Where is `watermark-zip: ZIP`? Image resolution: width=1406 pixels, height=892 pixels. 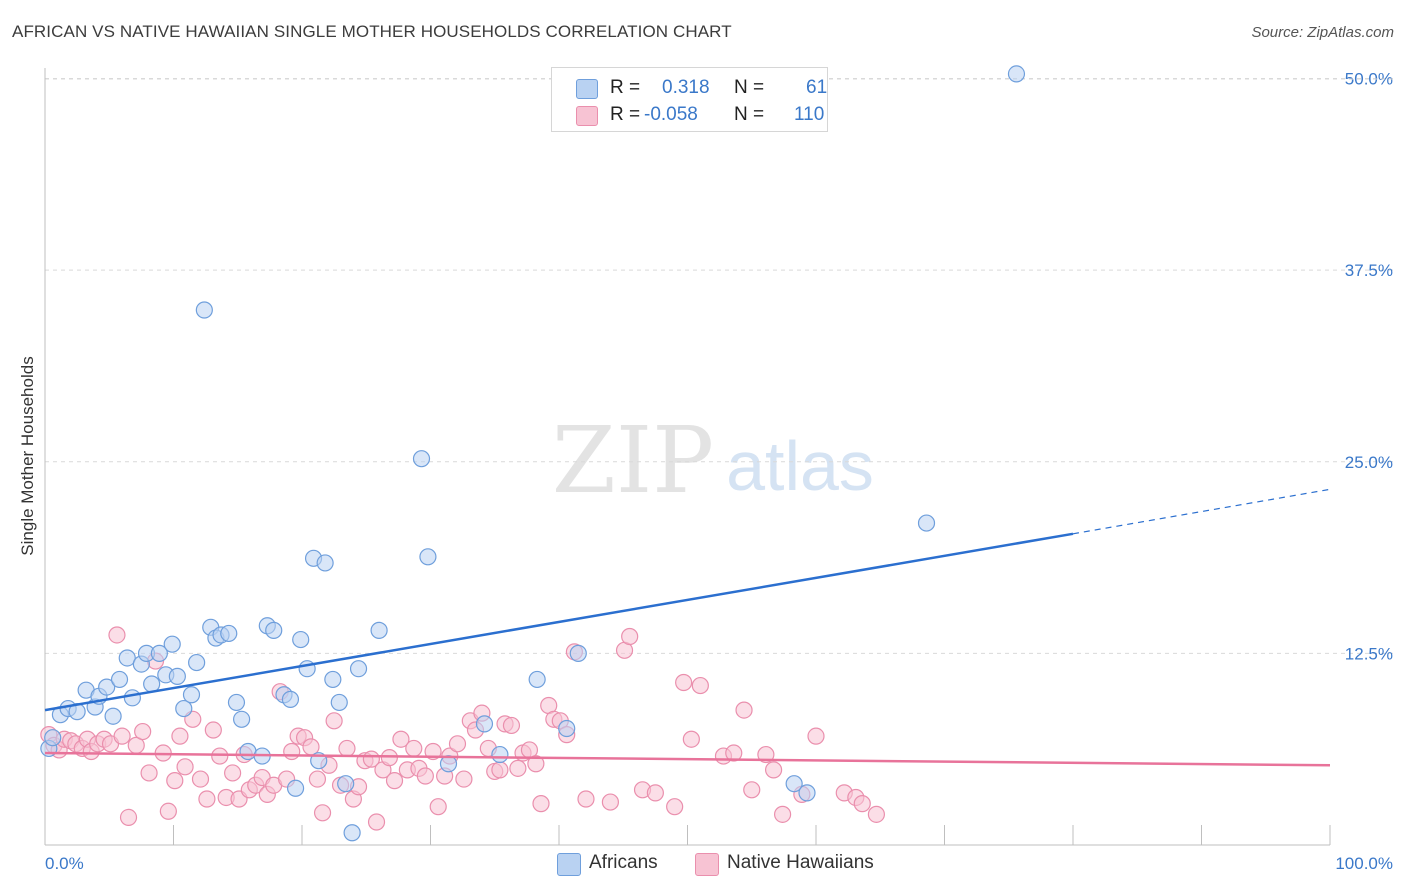 watermark-zip: ZIP is located at coordinates (633, 460).